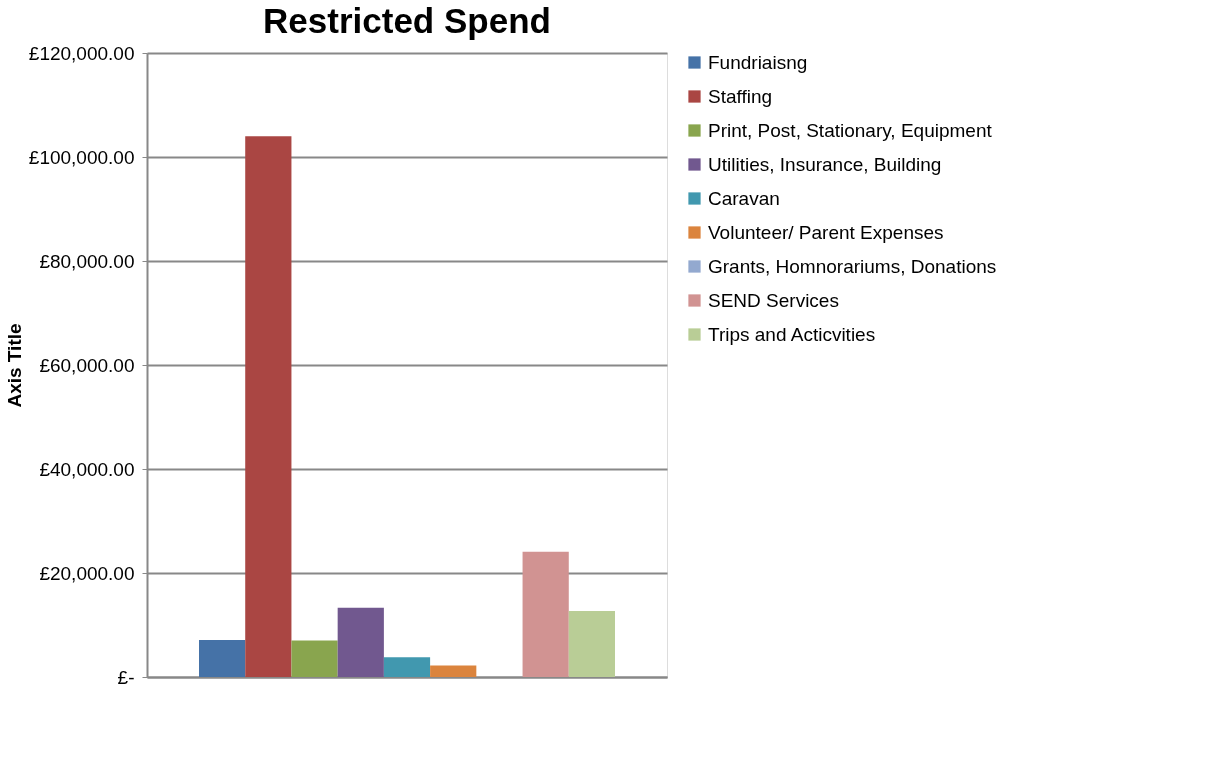 This screenshot has width=1231, height=771. I want to click on y-tick-label: £80,000.00, so click(87, 261).